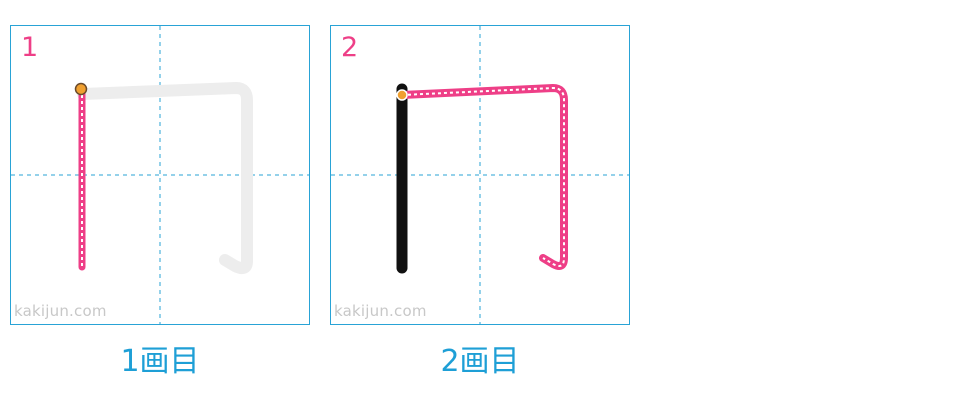  I want to click on stroke-caption-1: 1画目, so click(160, 361).